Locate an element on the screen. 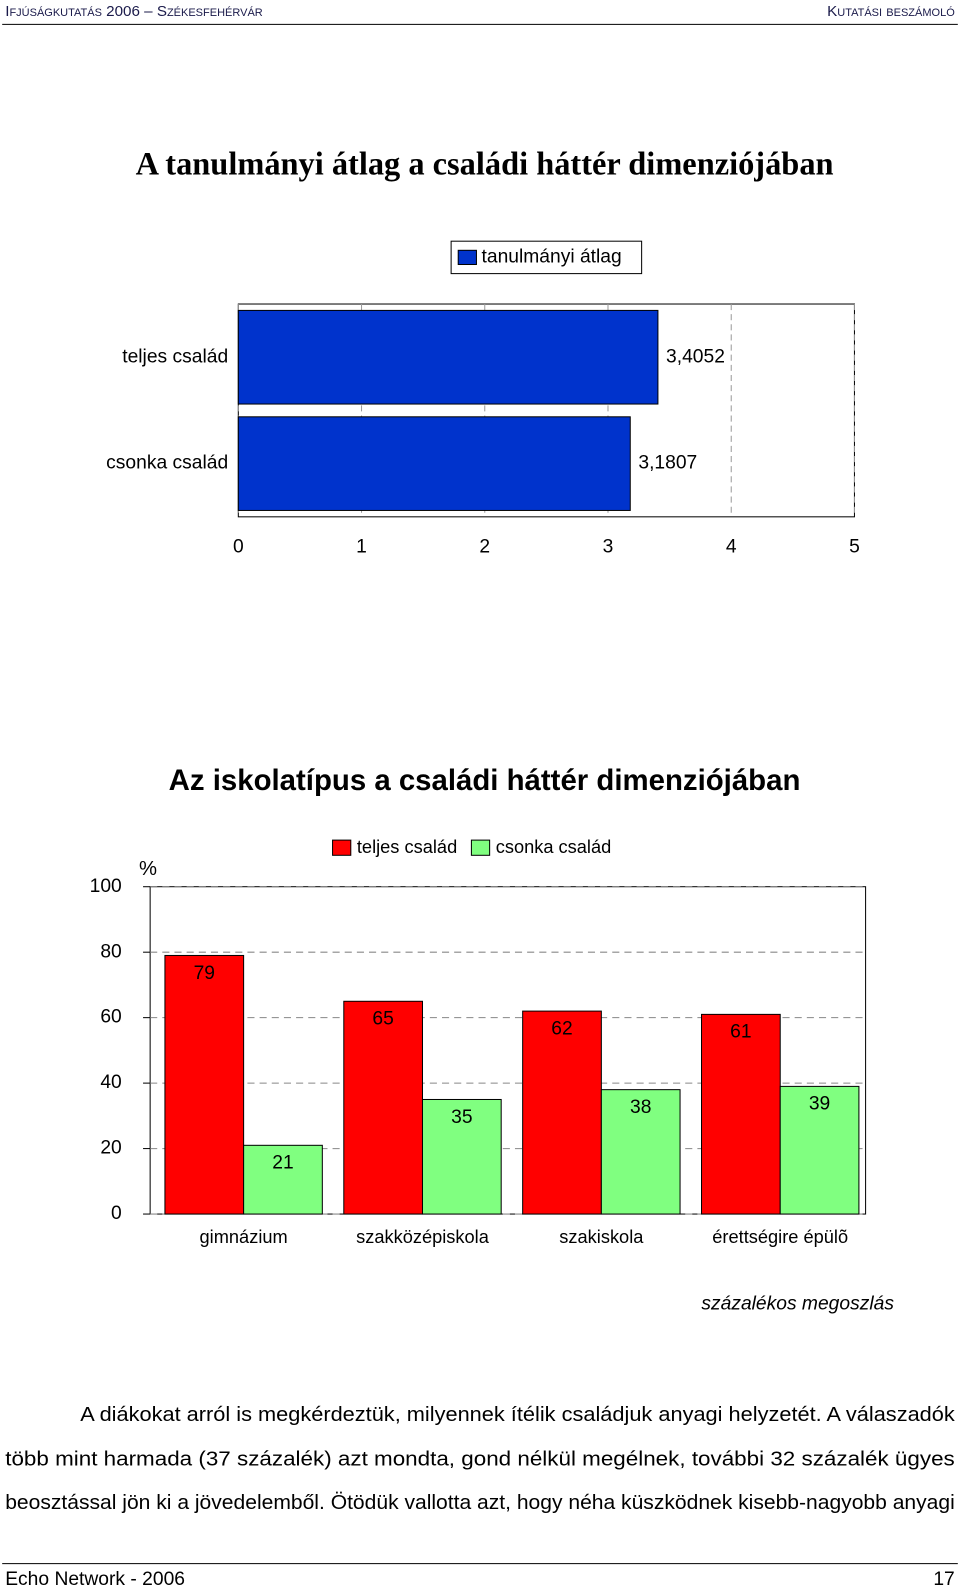 Image resolution: width=960 pixels, height=1589 pixels. x-tick-label: gimnázium is located at coordinates (244, 1236).